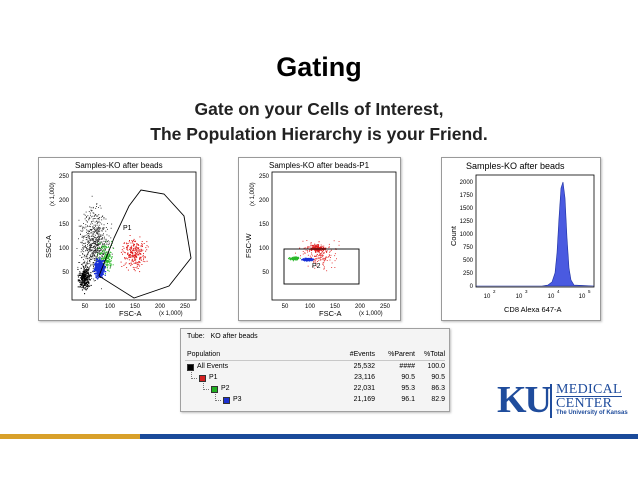 The width and height of the screenshot is (638, 479). I want to click on table-row: P2 22,031 95.3 86.3, so click(315, 389).